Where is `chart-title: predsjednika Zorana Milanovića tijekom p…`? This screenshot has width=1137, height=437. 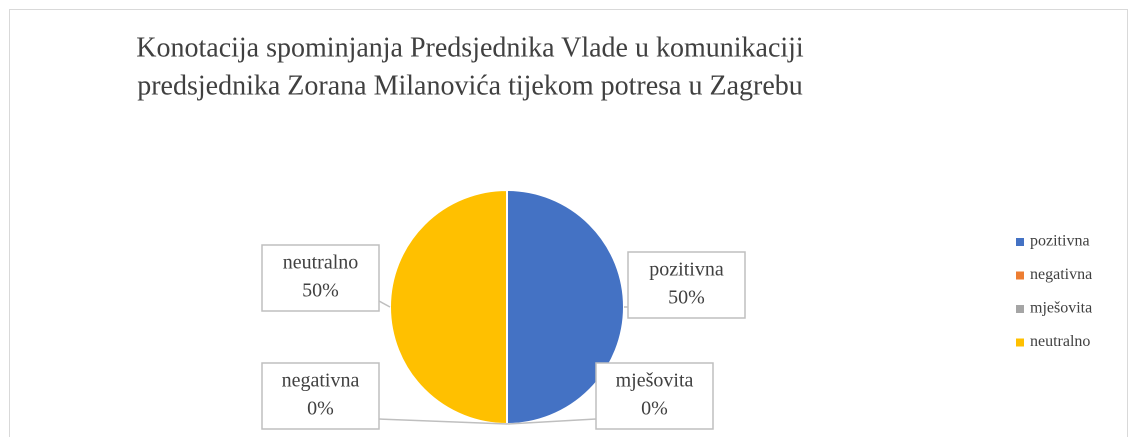
chart-title: predsjednika Zorana Milanovića tijekom p… is located at coordinates (470, 85).